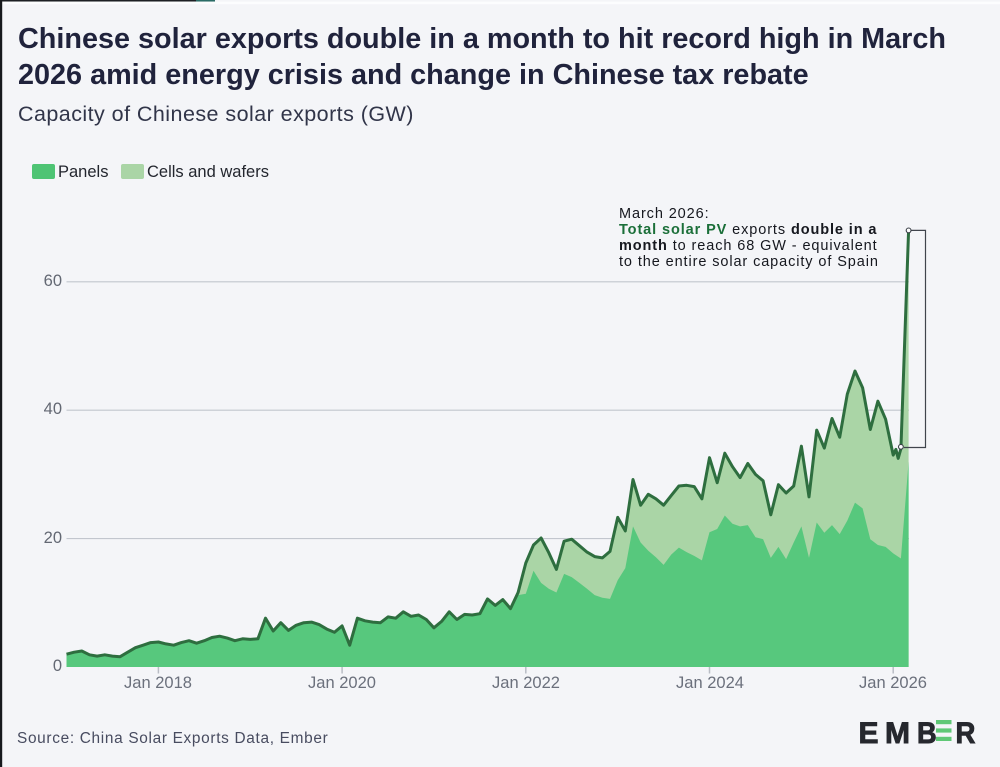 Image resolution: width=1000 pixels, height=767 pixels. Describe the element at coordinates (869, 733) in the screenshot. I see `svg-text: E` at that location.